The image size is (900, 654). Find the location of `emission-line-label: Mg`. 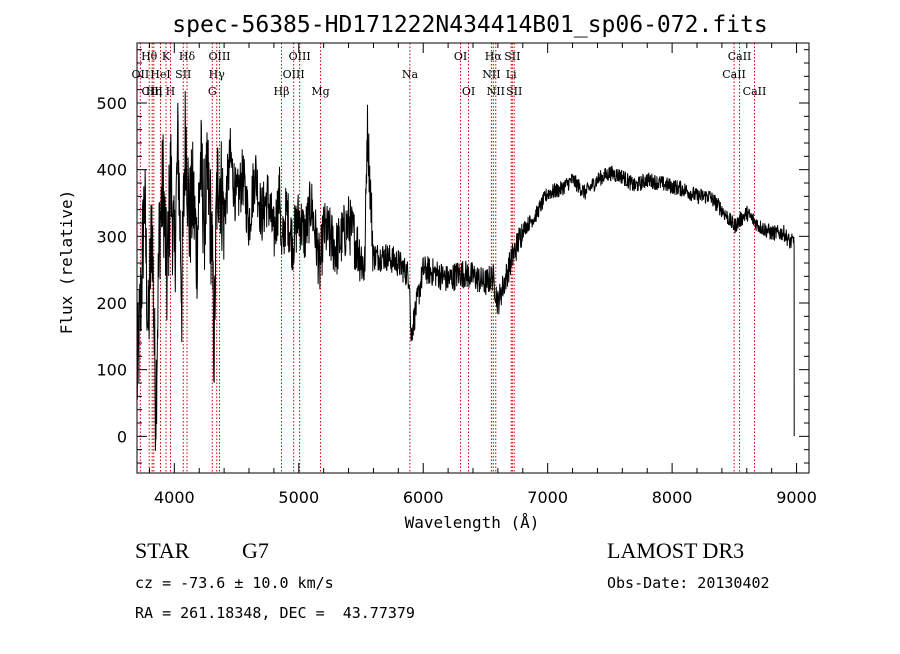

emission-line-label: Mg is located at coordinates (320, 91).